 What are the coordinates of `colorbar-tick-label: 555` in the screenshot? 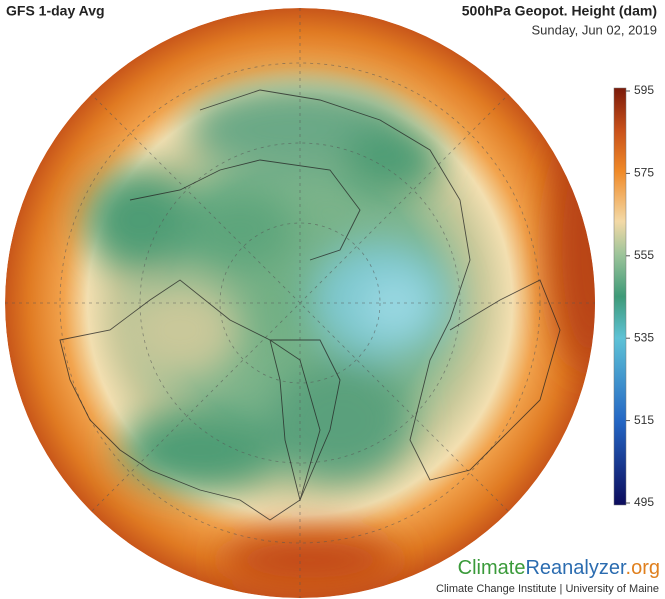 It's located at (644, 255).